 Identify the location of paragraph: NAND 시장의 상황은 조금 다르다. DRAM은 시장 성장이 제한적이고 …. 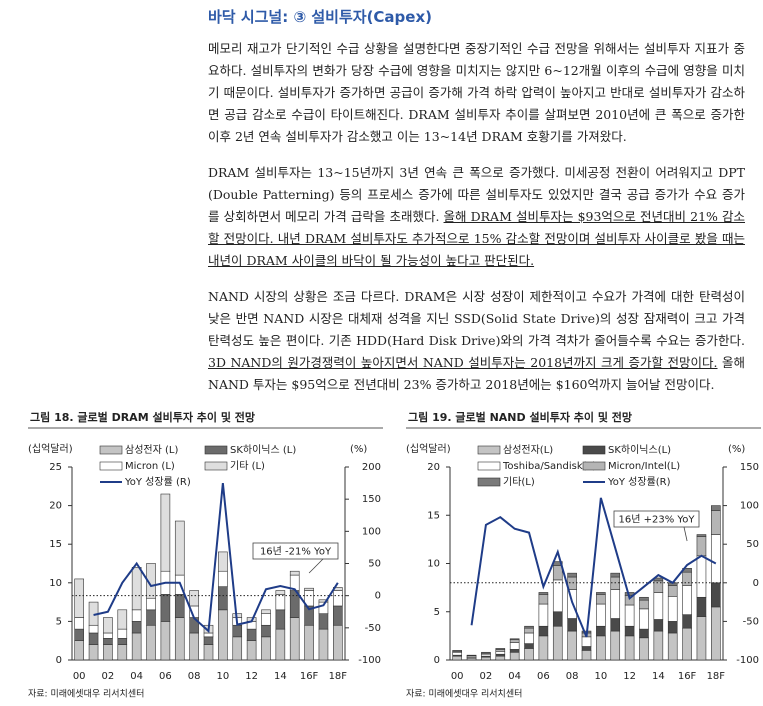
(476, 341).